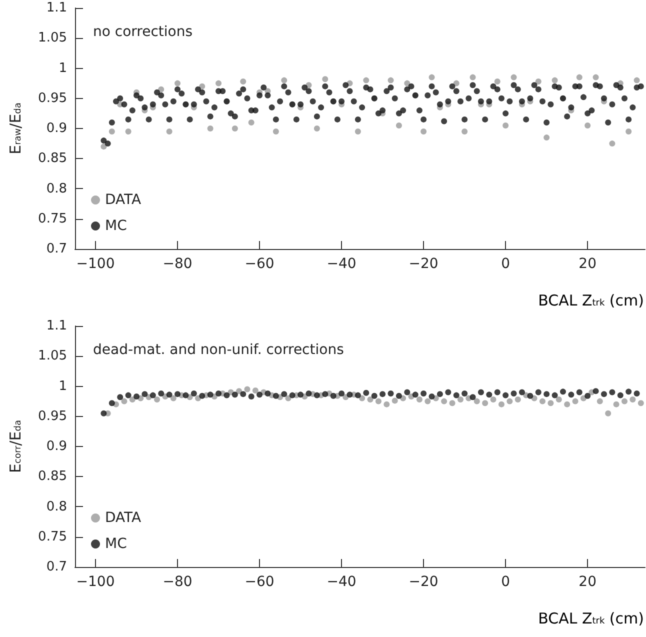 This screenshot has width=646, height=637. What do you see at coordinates (15, 128) in the screenshot?
I see `y-axis-title: Eraw/Eda` at bounding box center [15, 128].